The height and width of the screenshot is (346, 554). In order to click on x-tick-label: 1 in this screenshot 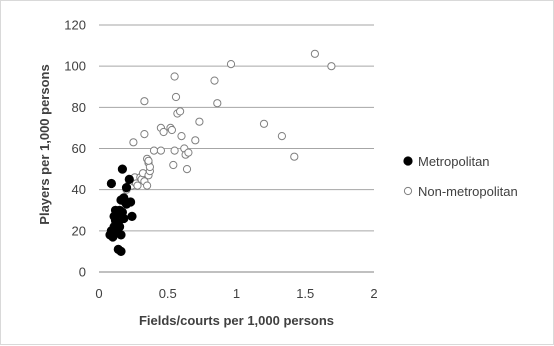, I will do `click(236, 293)`.